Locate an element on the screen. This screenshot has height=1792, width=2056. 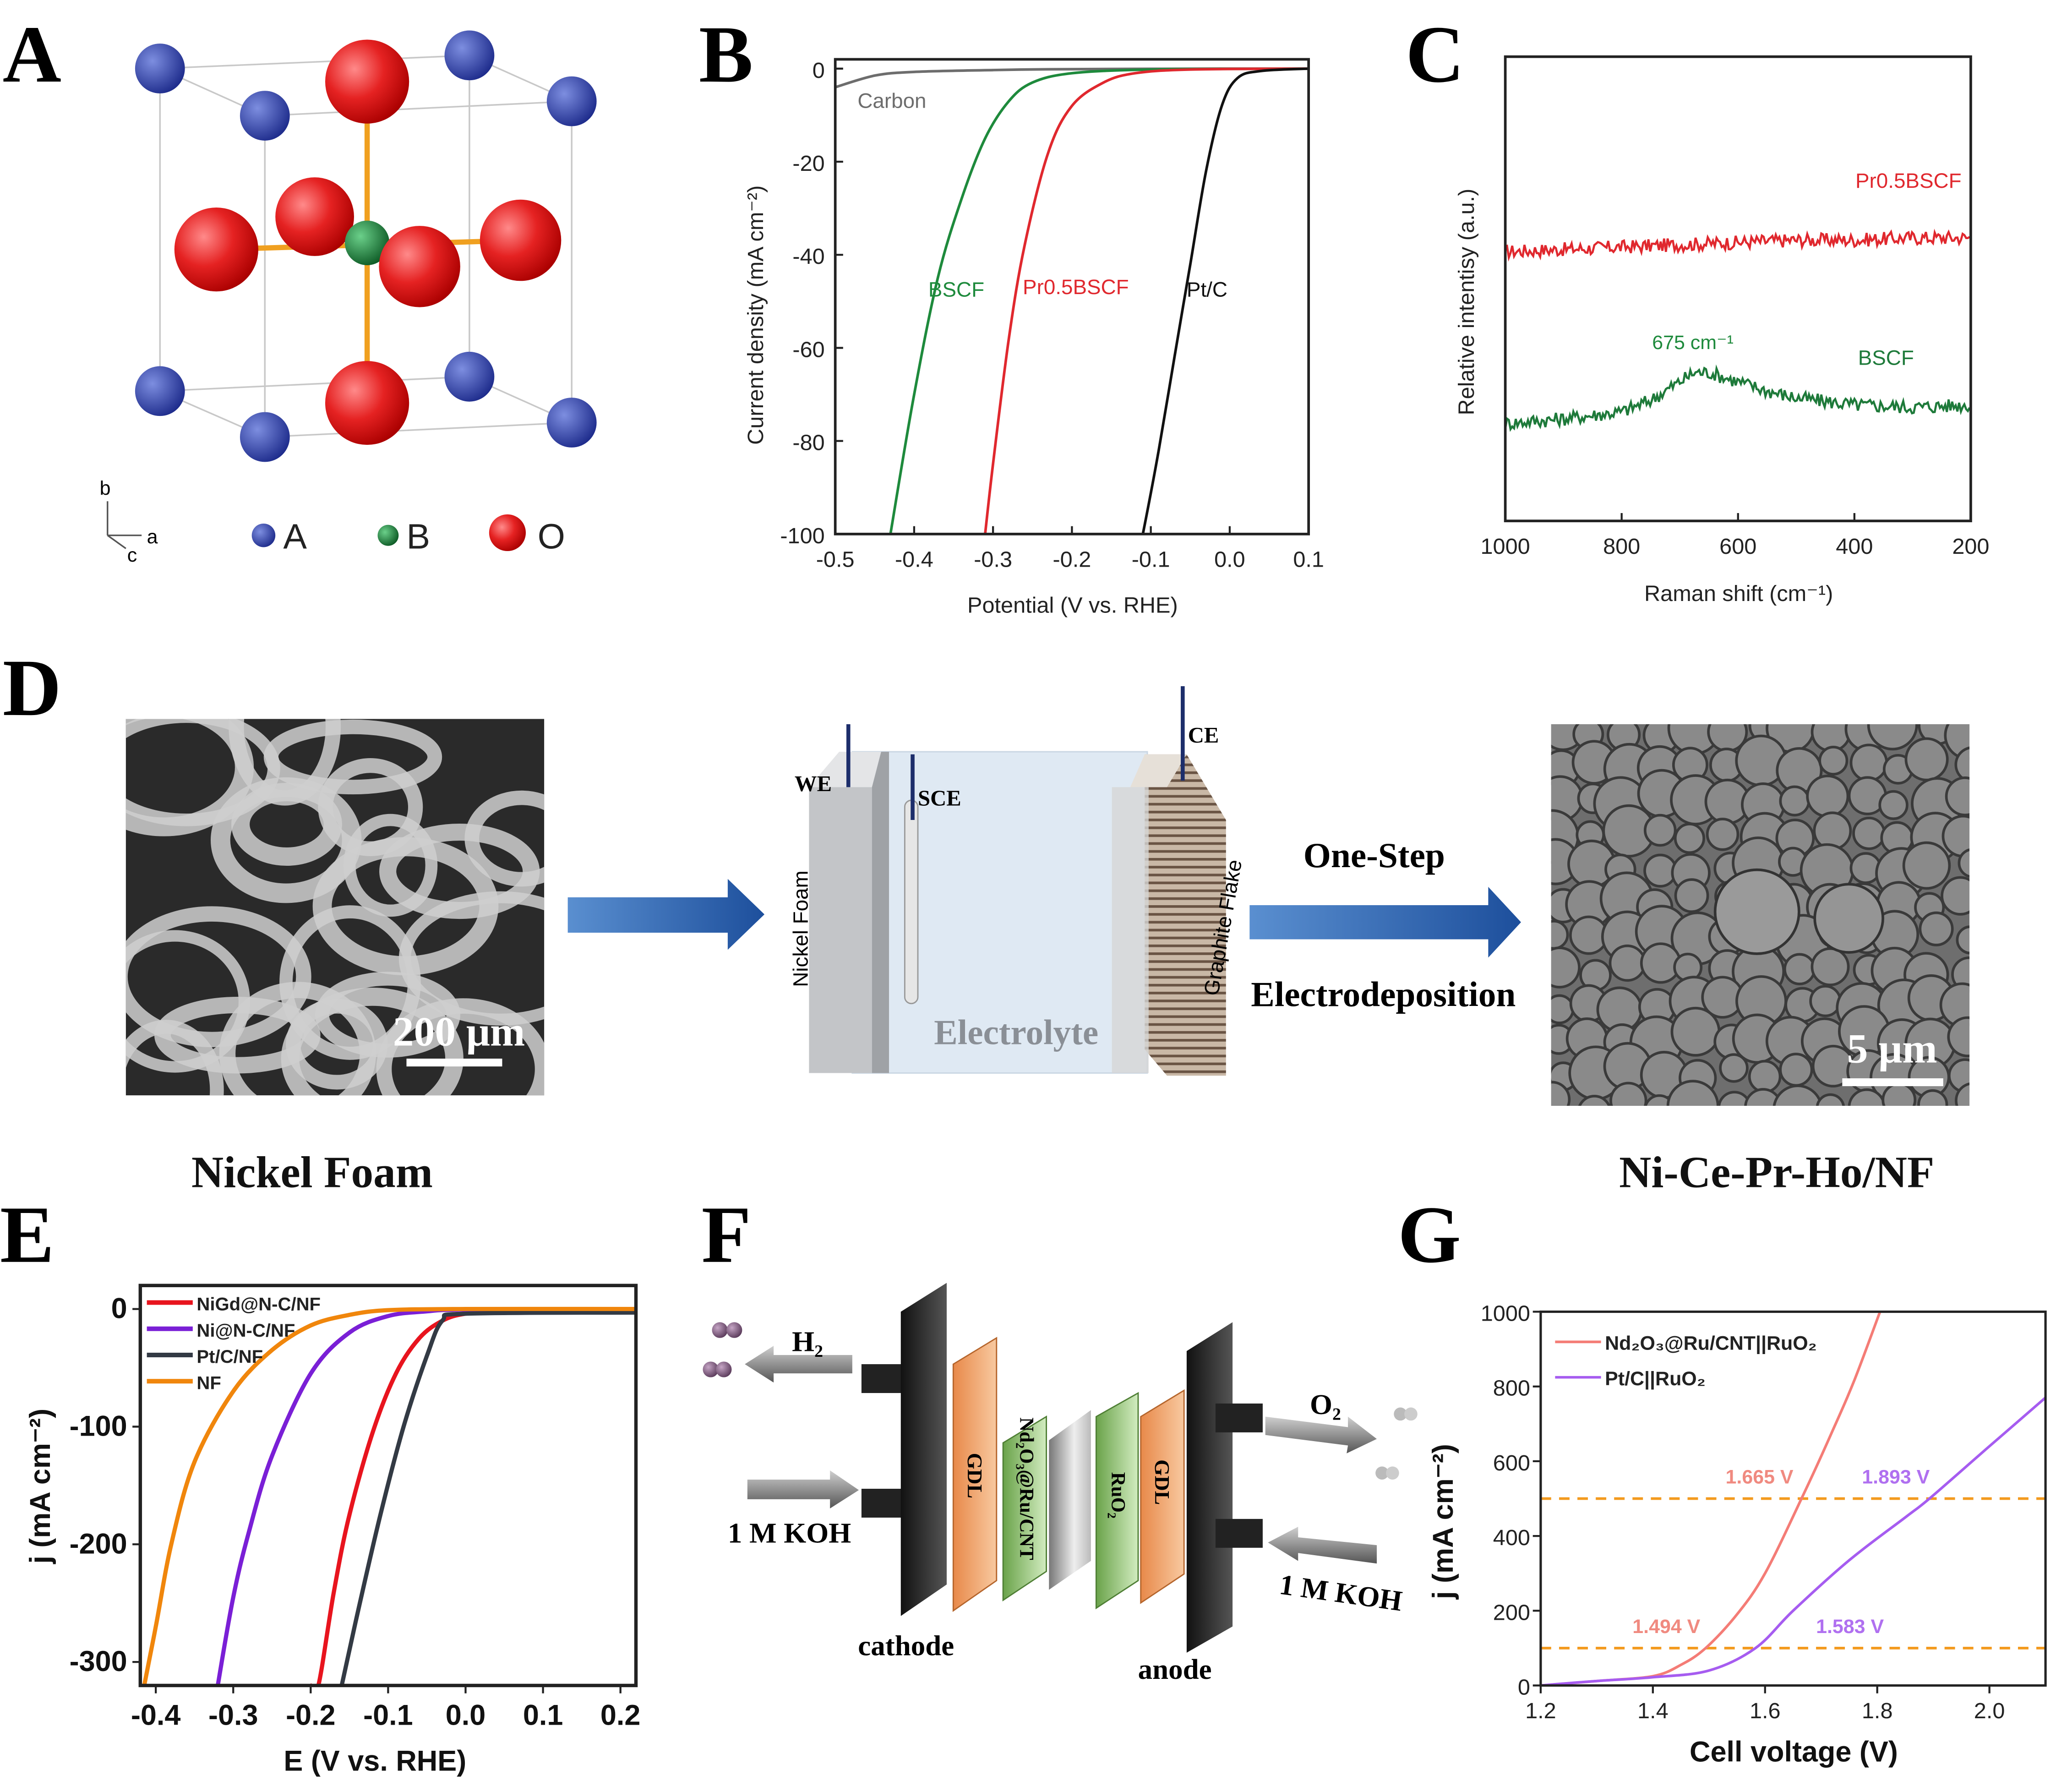
scale-bar-left-label: 200 μm is located at coordinates (459, 1031).